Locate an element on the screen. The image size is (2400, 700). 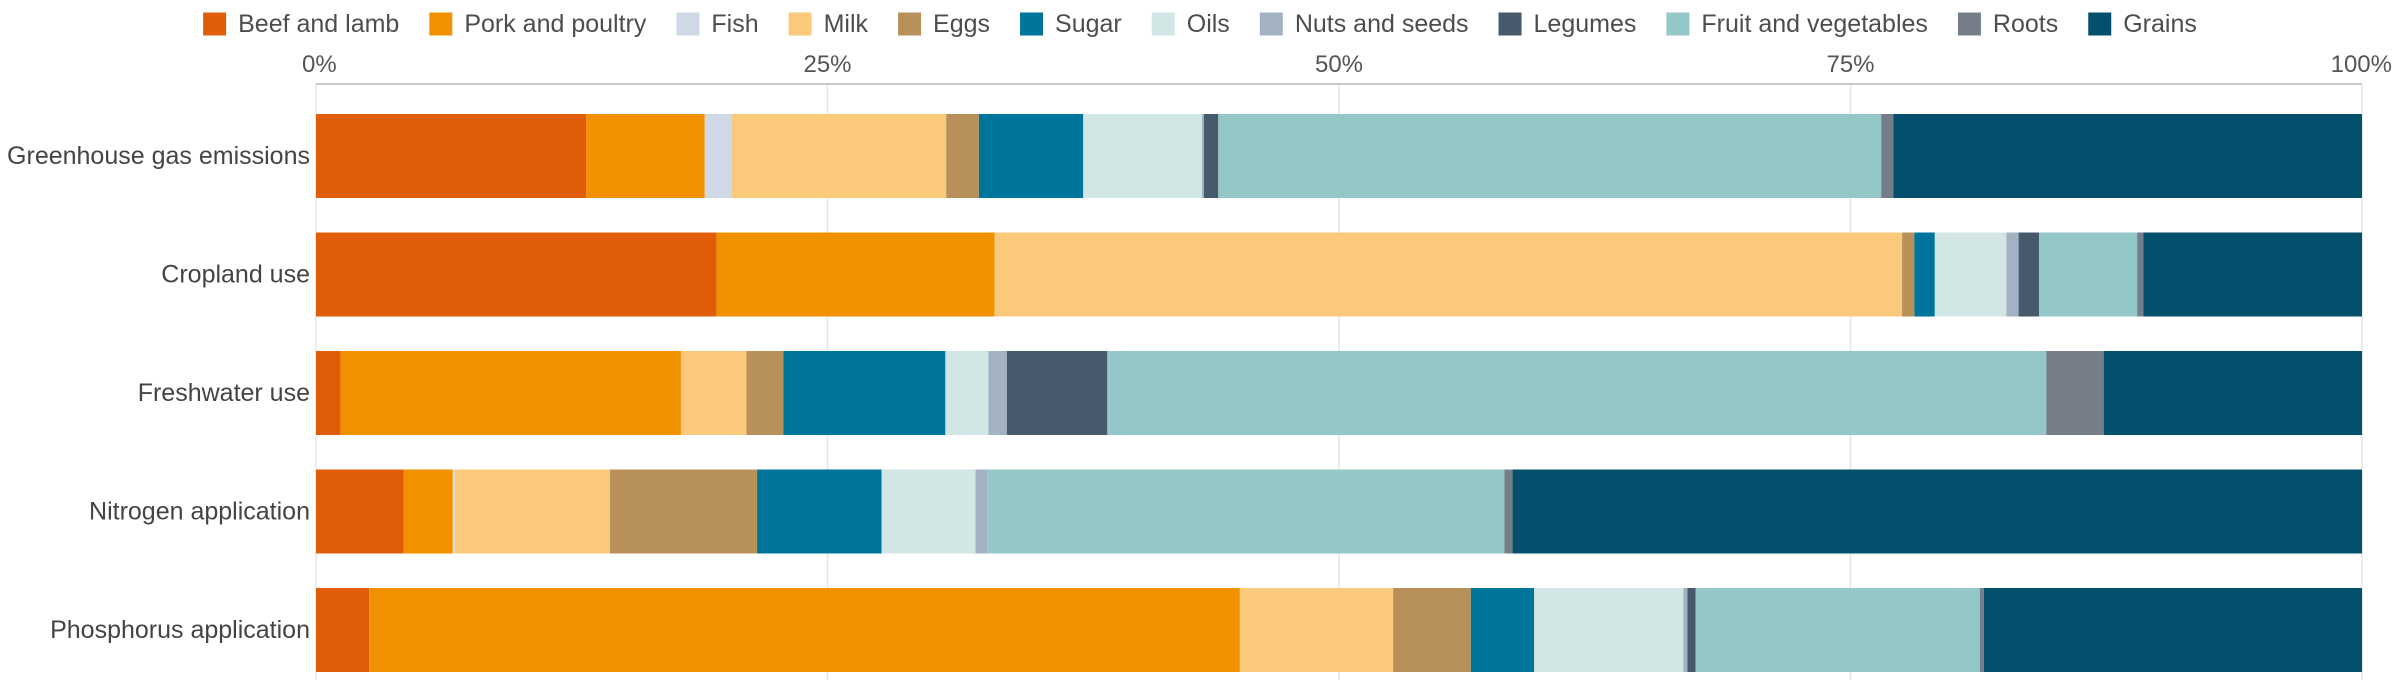
bar-segment-cropland-use-nuts-and-seeds is located at coordinates (2012, 274).